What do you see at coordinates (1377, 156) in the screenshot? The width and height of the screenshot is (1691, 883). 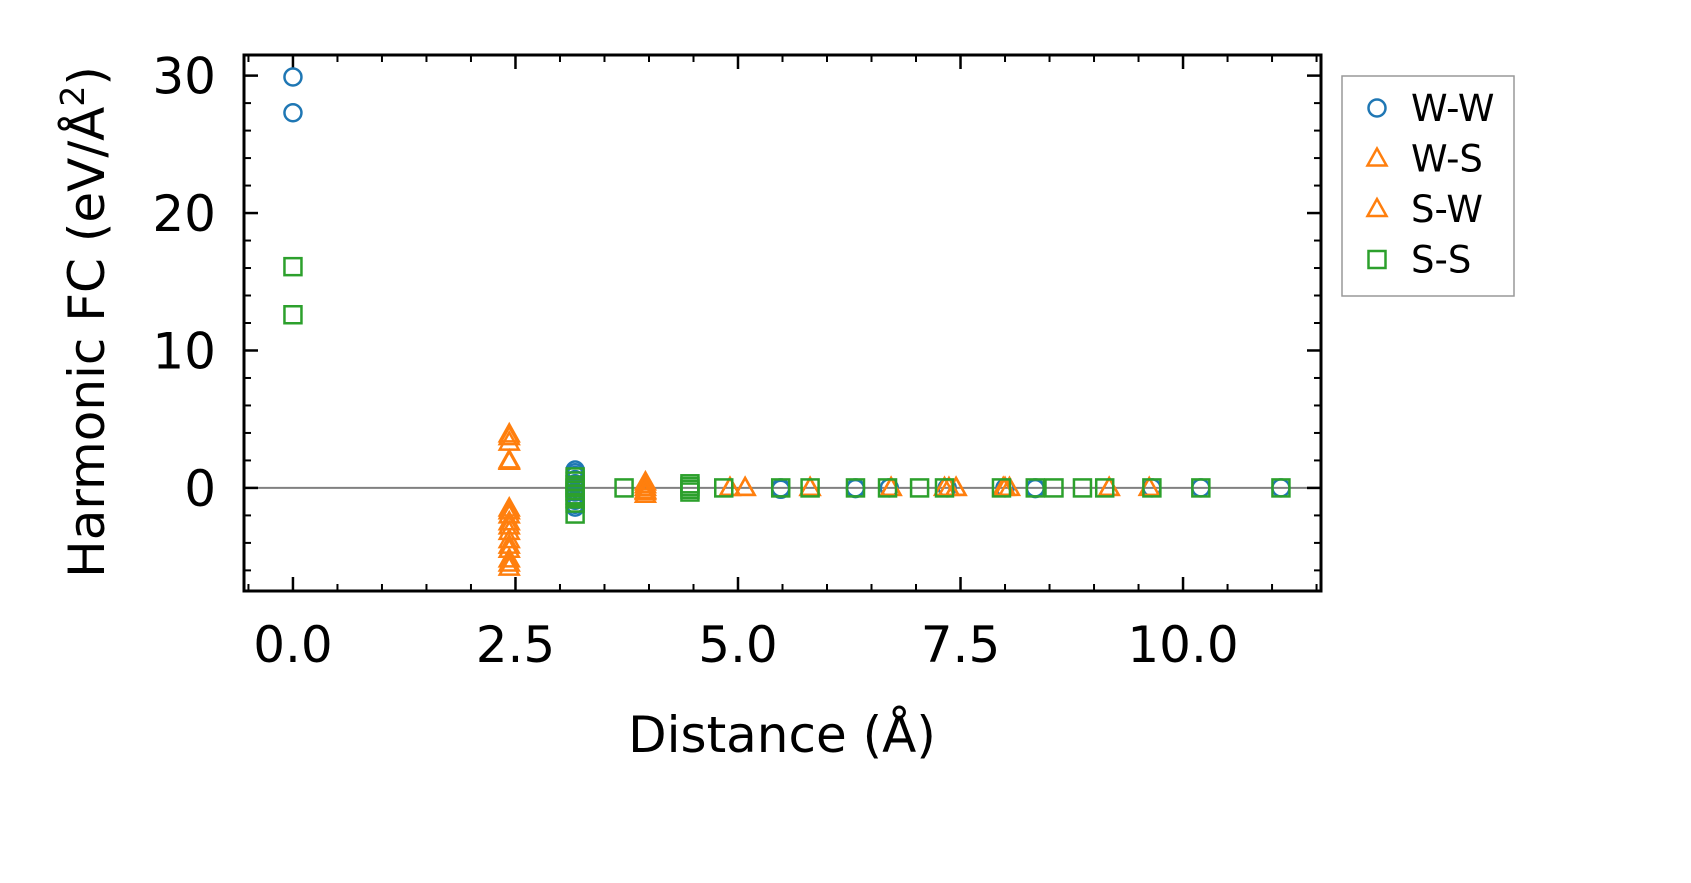 I see `legend-marker-w-s` at bounding box center [1377, 156].